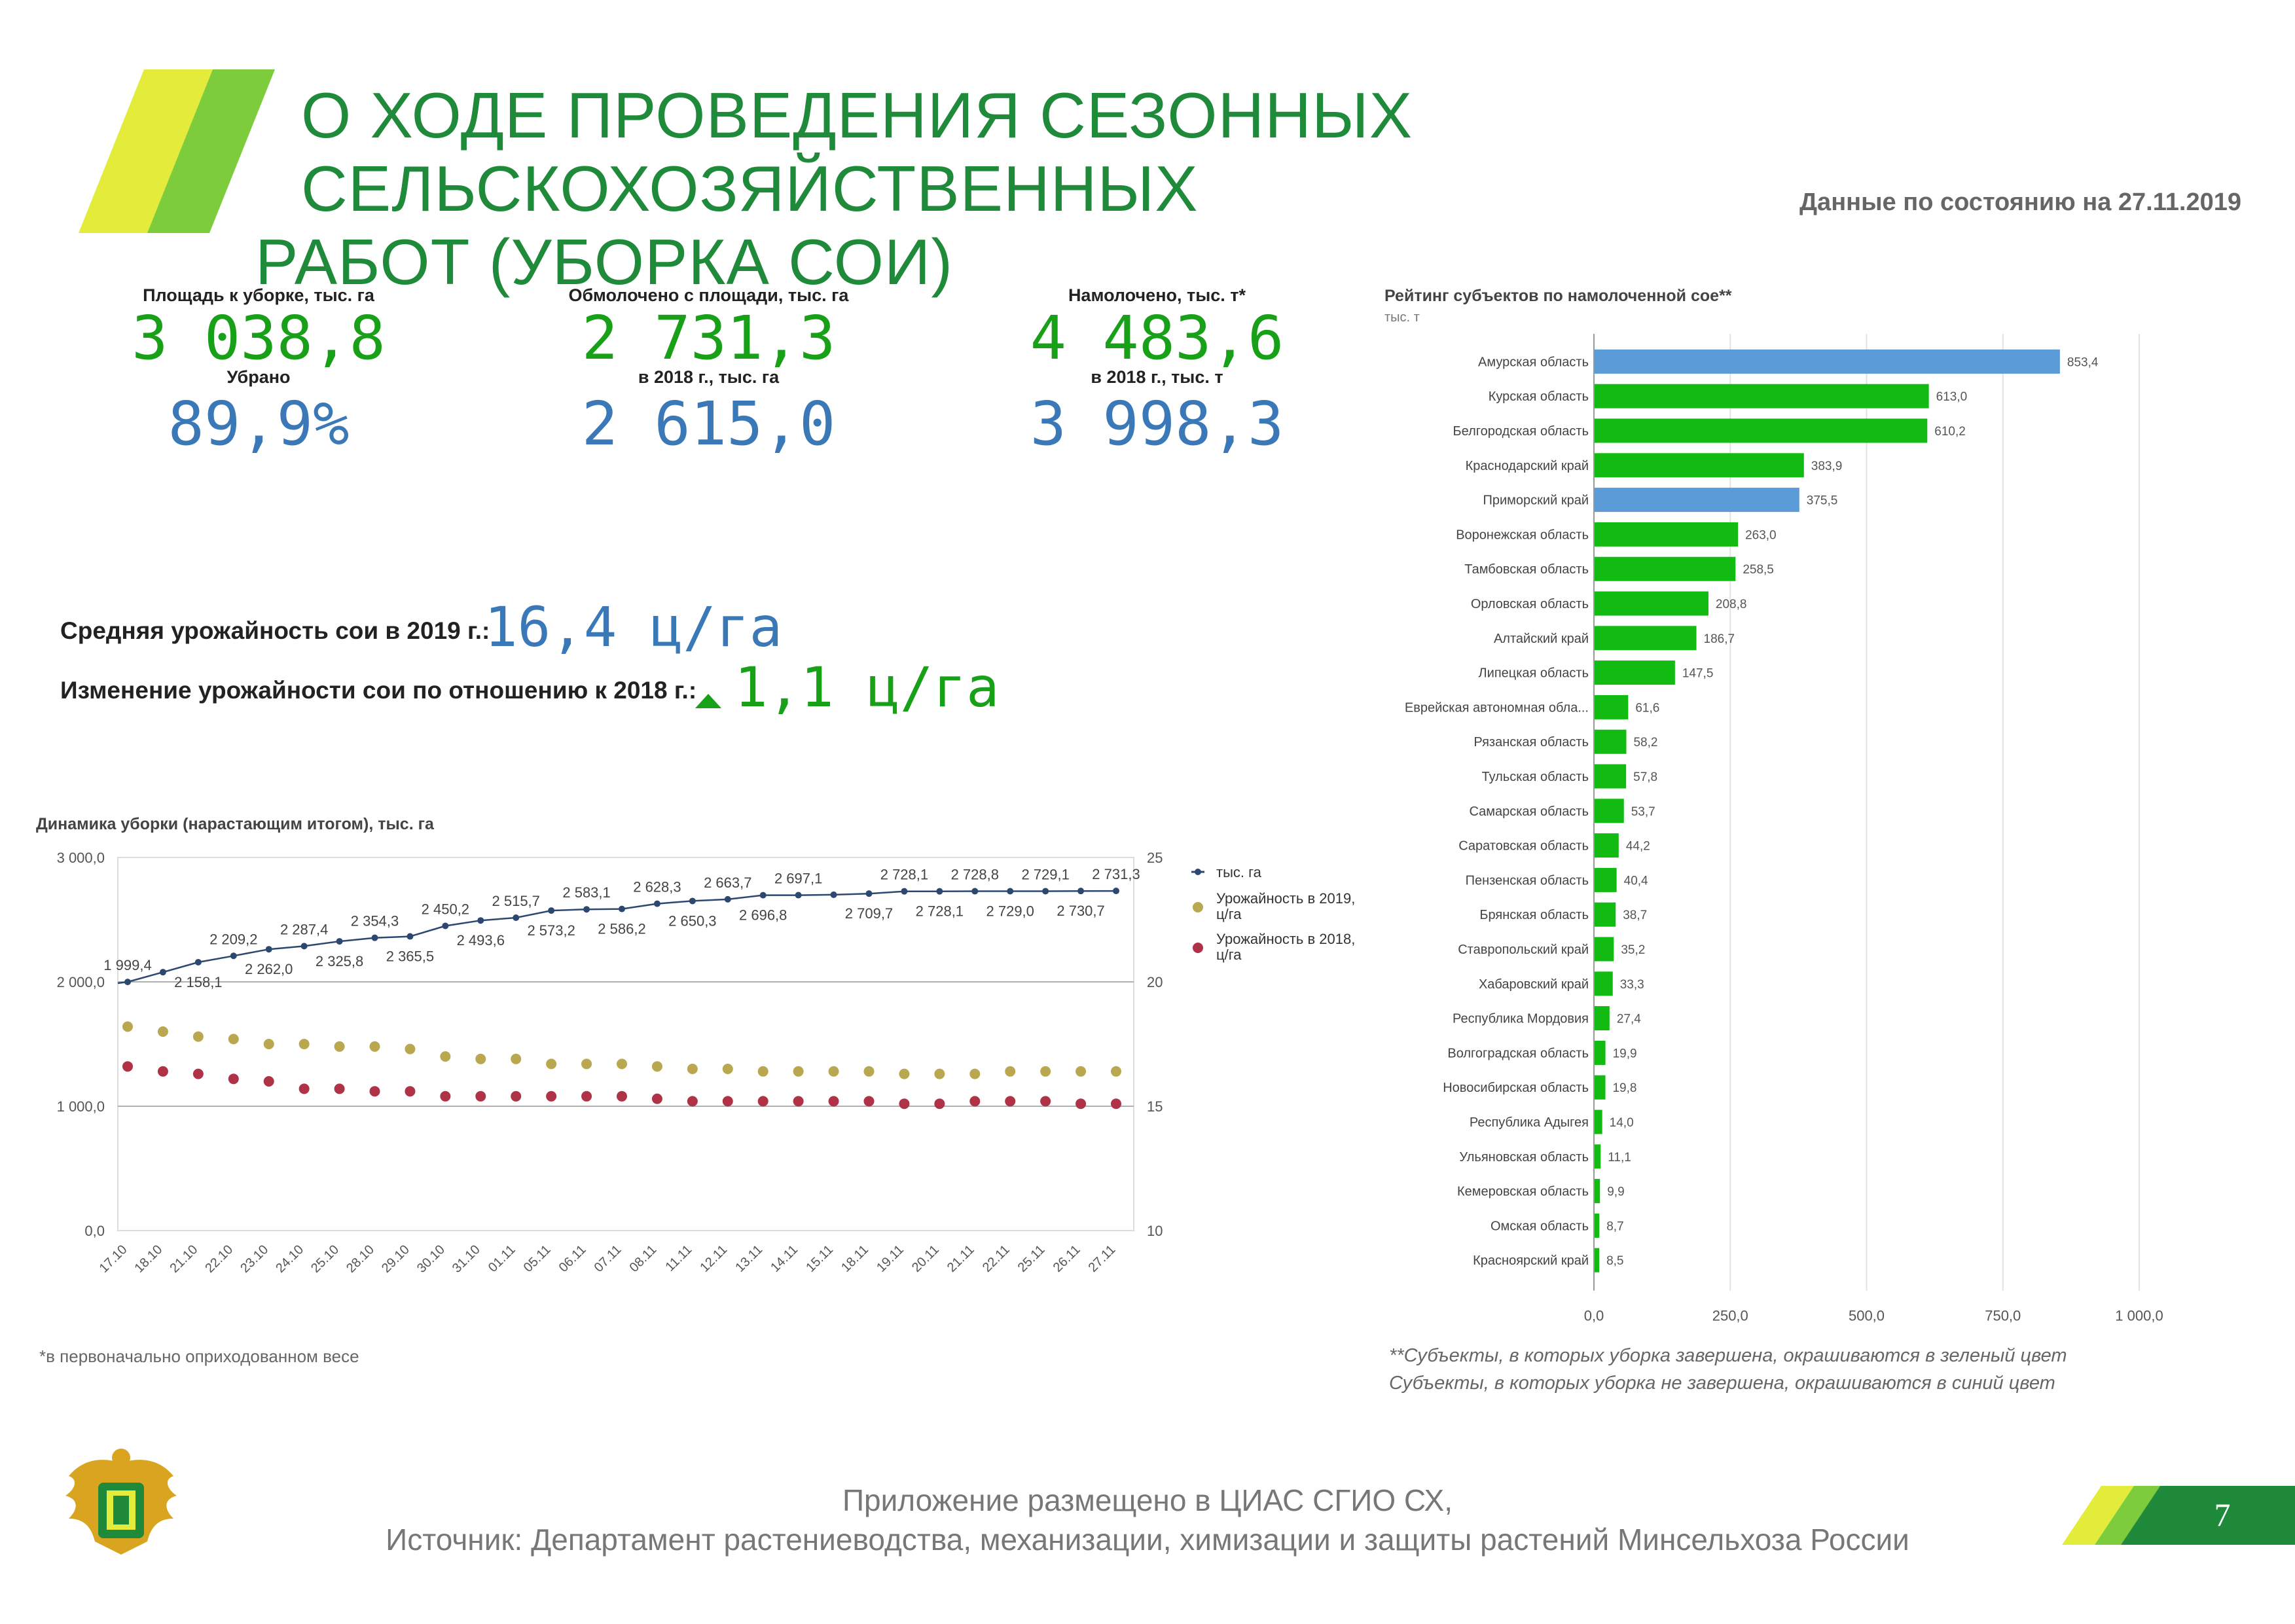 The width and height of the screenshot is (2295, 1624). What do you see at coordinates (1540, 1226) in the screenshot?
I see `category-label: Омская область` at bounding box center [1540, 1226].